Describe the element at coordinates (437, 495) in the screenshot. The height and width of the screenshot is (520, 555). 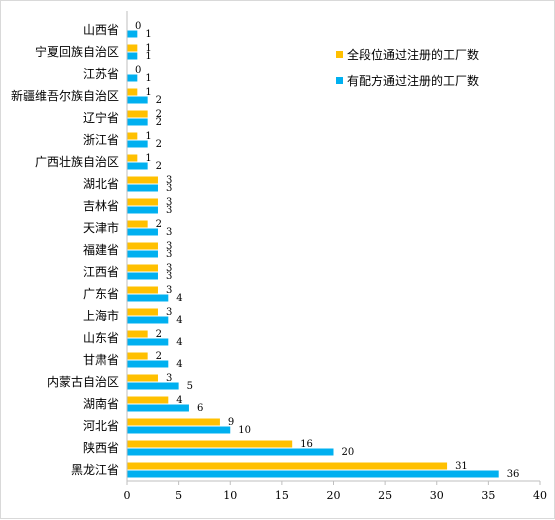
I see `x-tick-label: 30` at that location.